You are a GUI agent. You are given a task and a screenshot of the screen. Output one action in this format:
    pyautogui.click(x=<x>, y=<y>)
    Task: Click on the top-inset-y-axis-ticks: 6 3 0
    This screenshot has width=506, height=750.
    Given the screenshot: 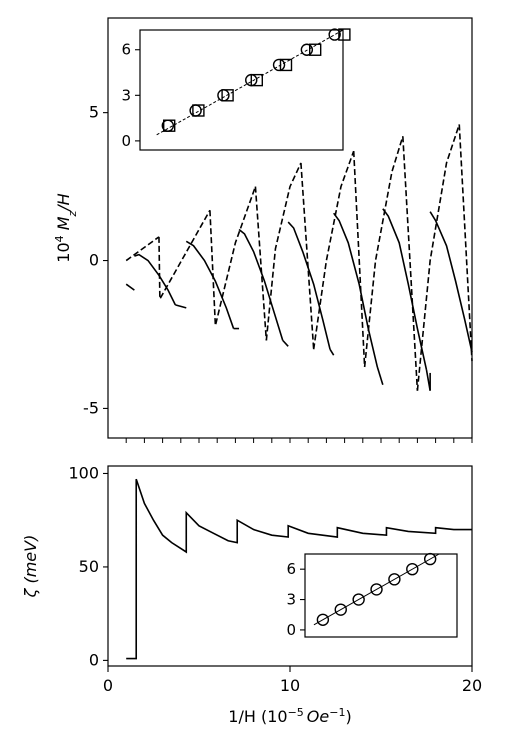 What is the action you would take?
    pyautogui.click(x=130, y=95)
    